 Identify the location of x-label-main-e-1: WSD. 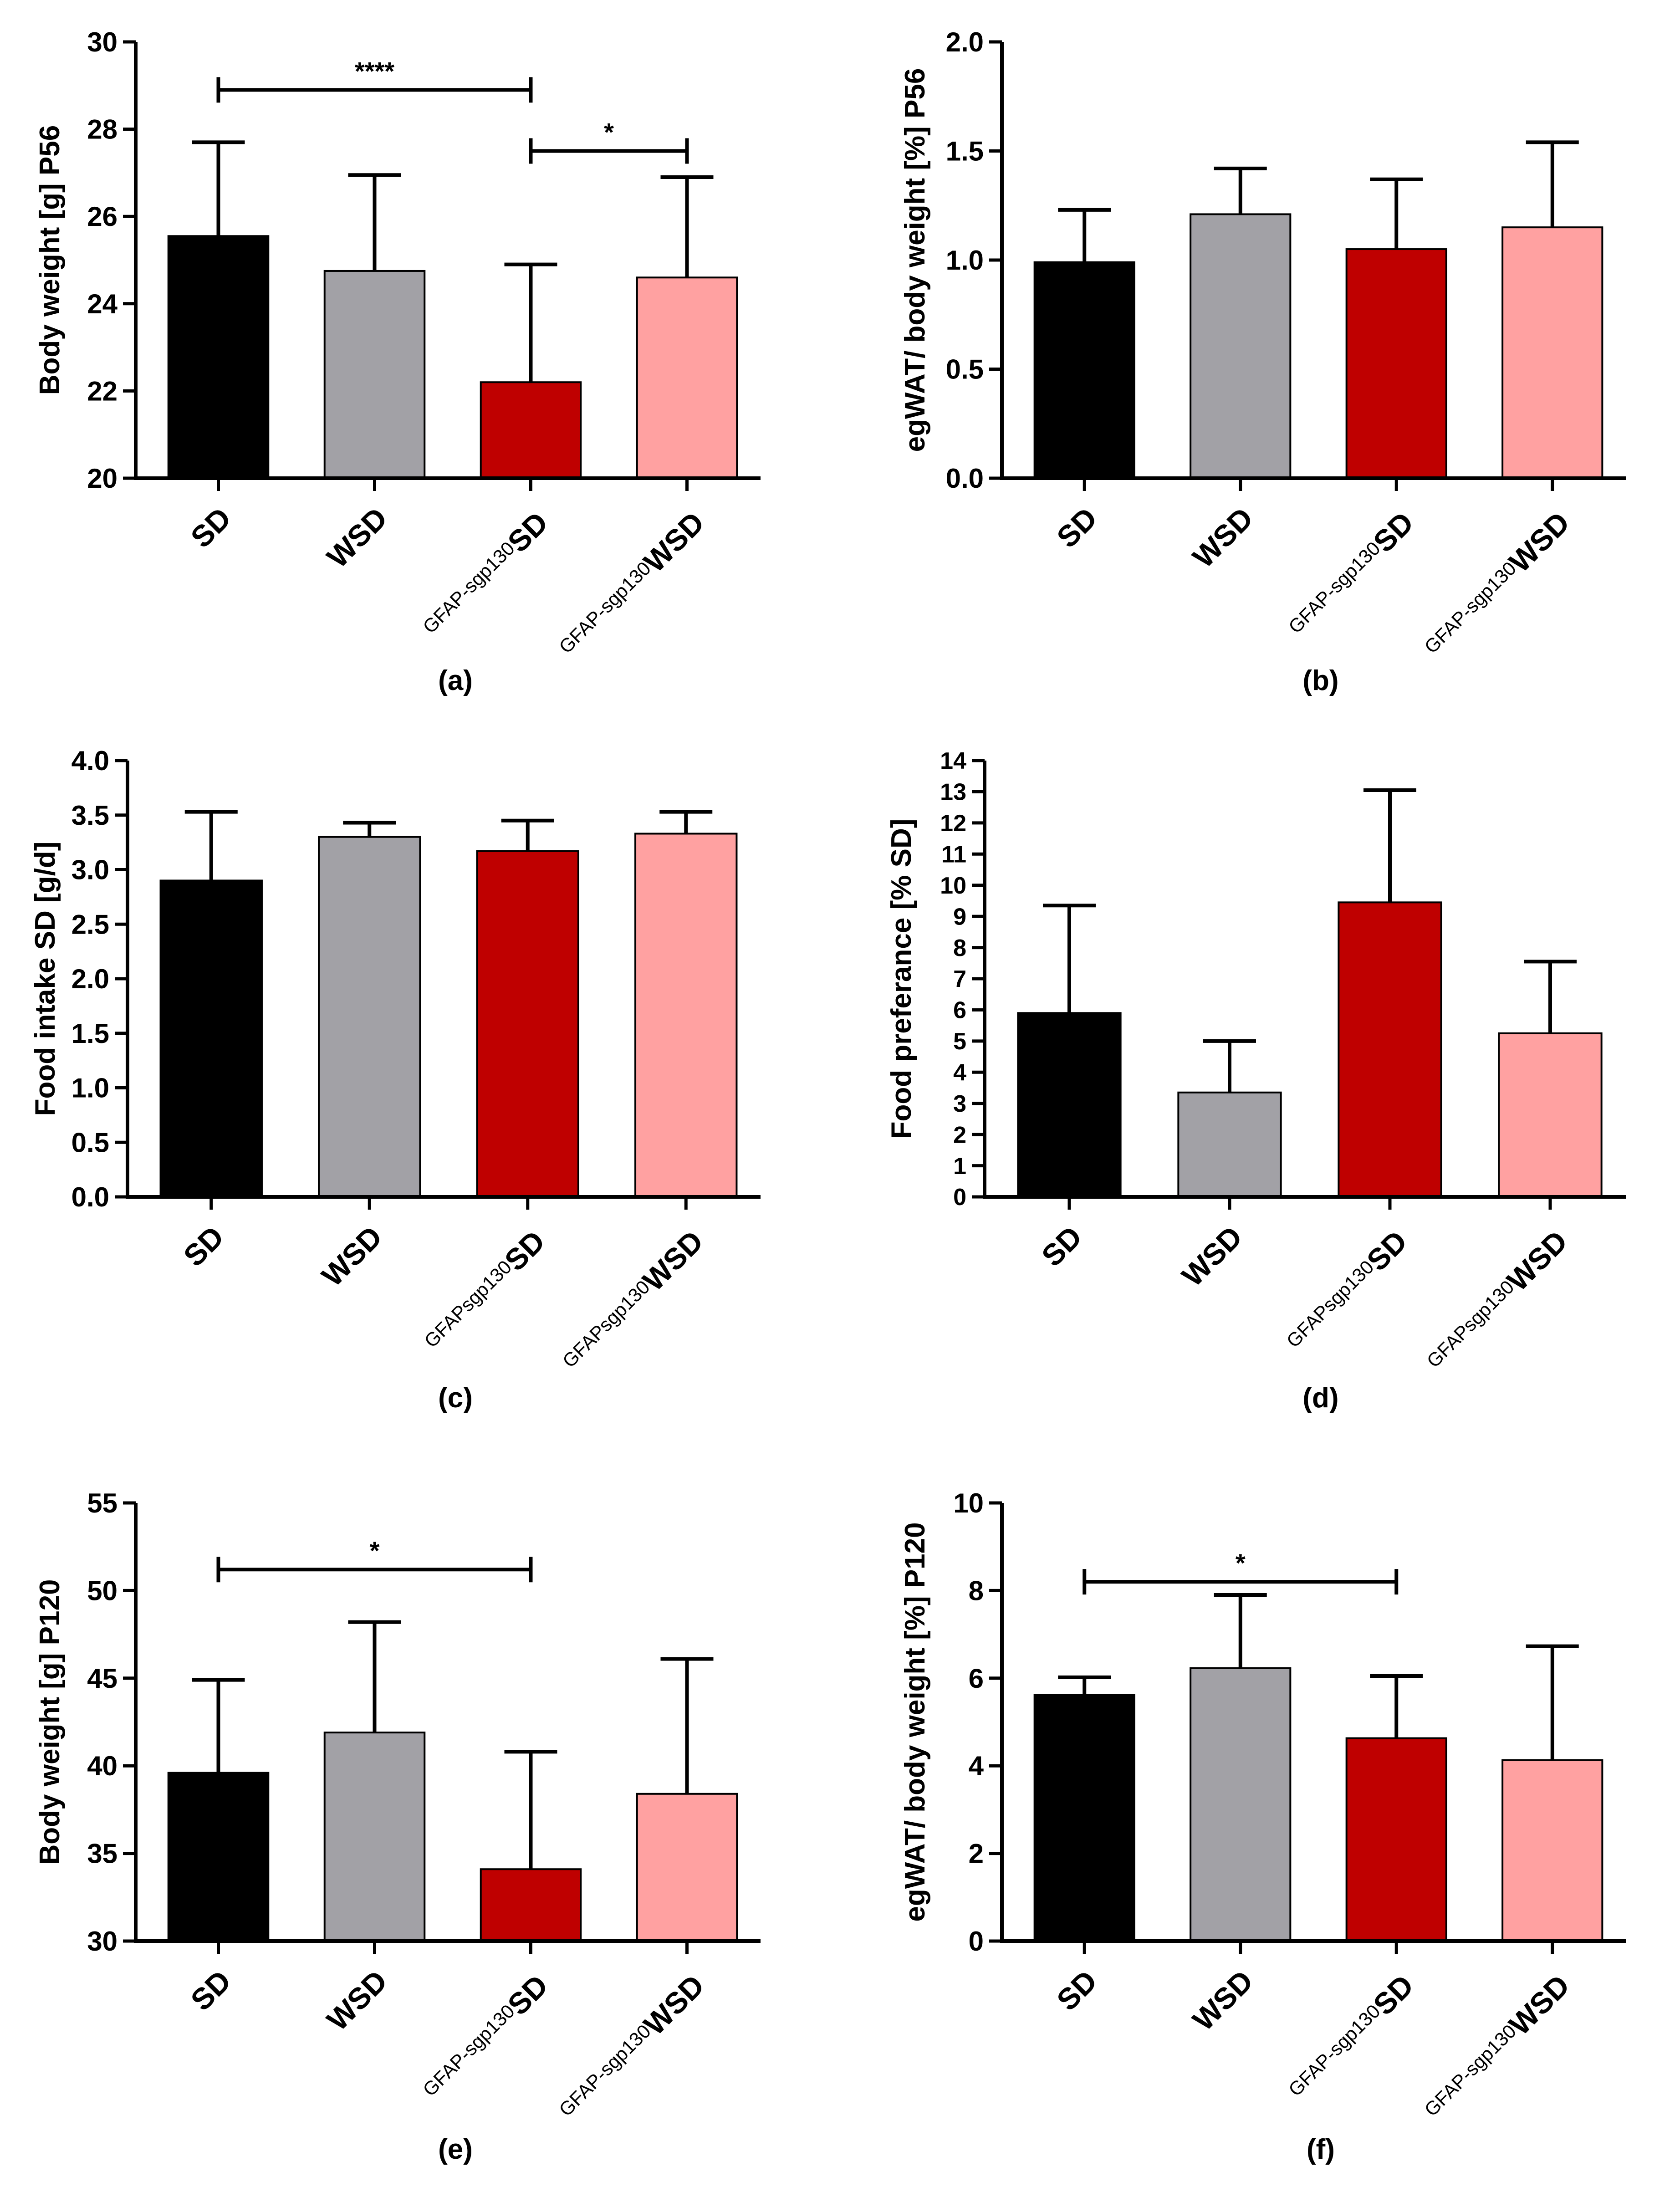
(356, 2001).